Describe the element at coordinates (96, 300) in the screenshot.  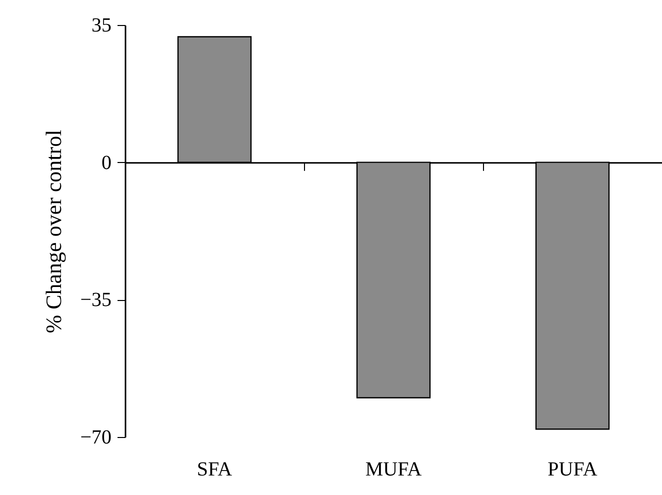
I see `y-tick-label: −35` at that location.